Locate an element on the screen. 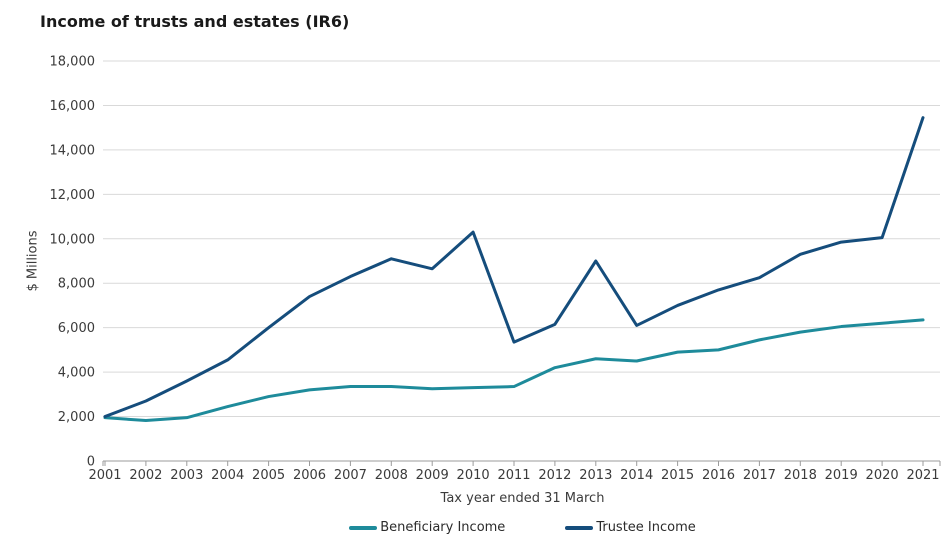 The height and width of the screenshot is (560, 950). x-tick-label: 2018 is located at coordinates (800, 475).